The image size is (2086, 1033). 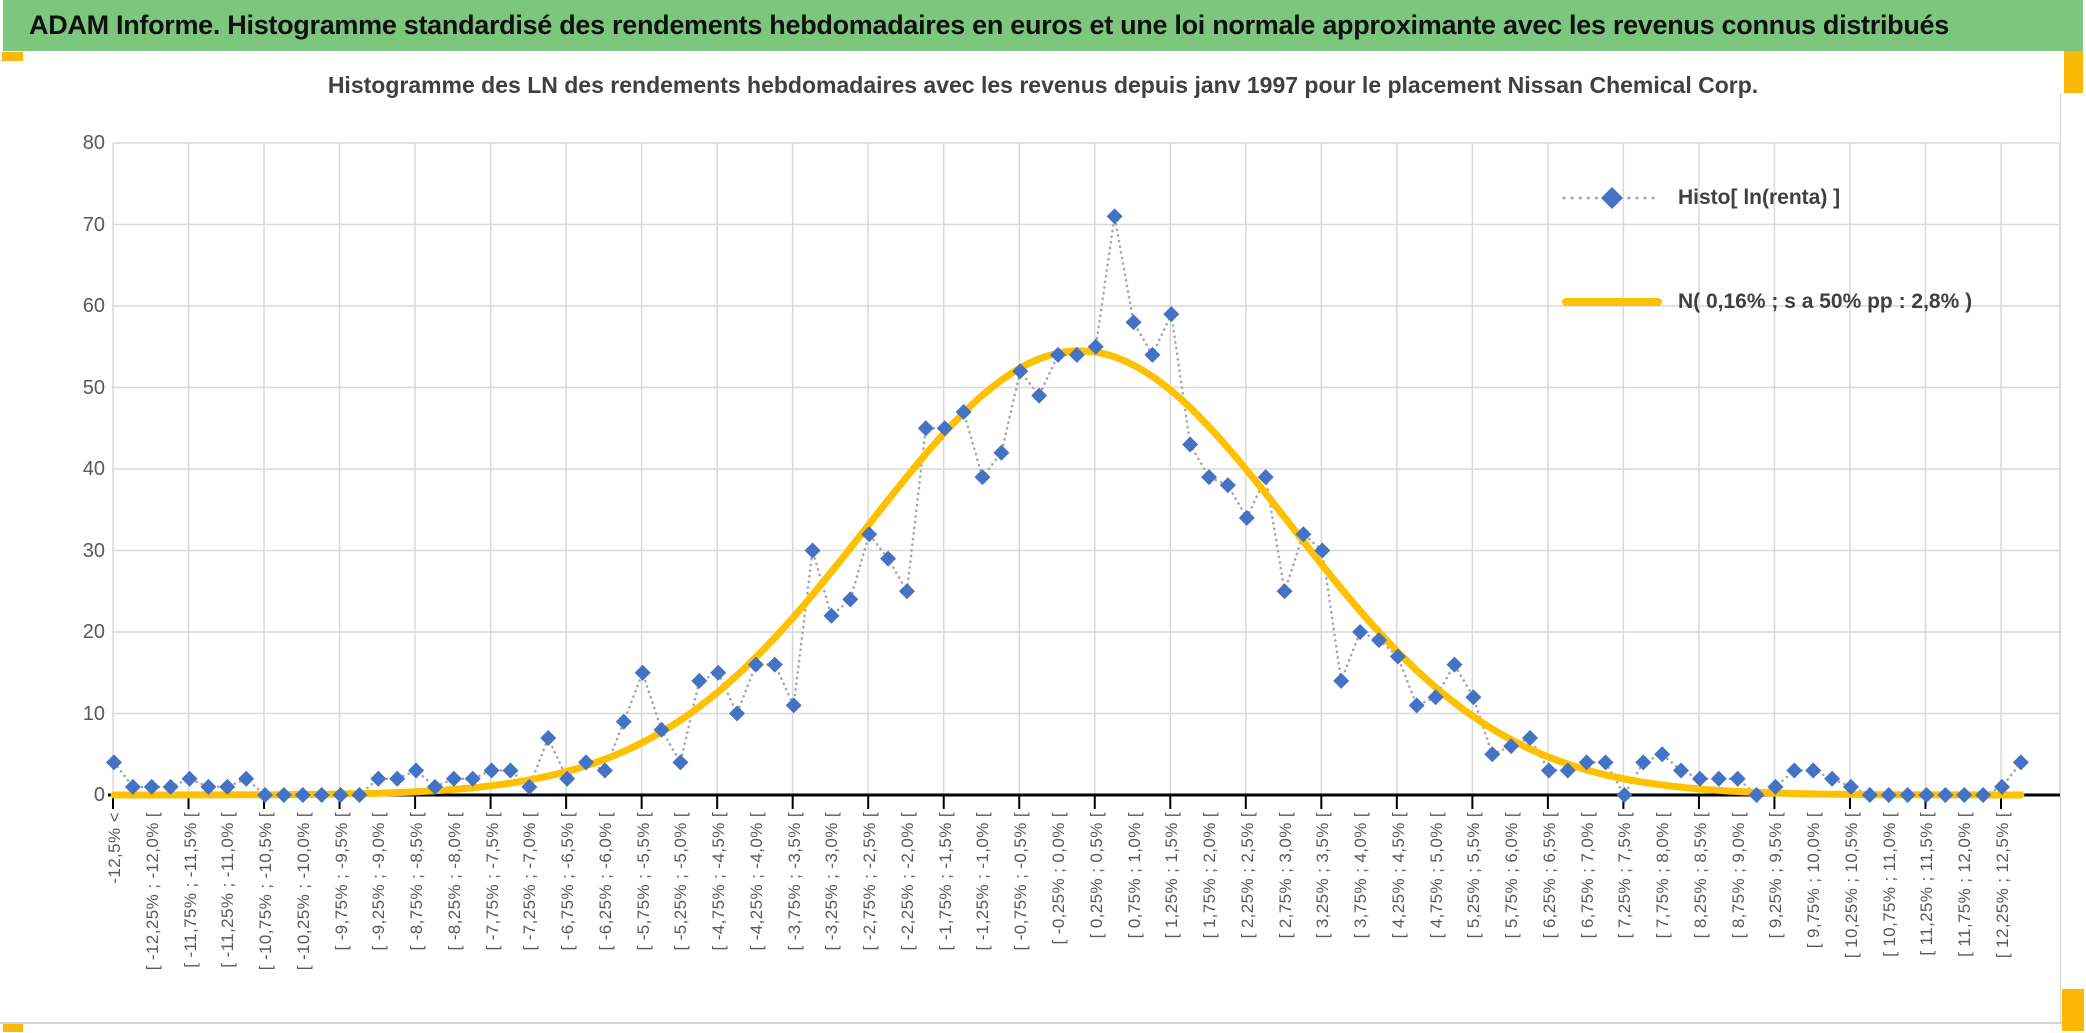 What do you see at coordinates (190, 890) in the screenshot?
I see `x-tick-label: [ -11,75% ; -11,5% [` at bounding box center [190, 890].